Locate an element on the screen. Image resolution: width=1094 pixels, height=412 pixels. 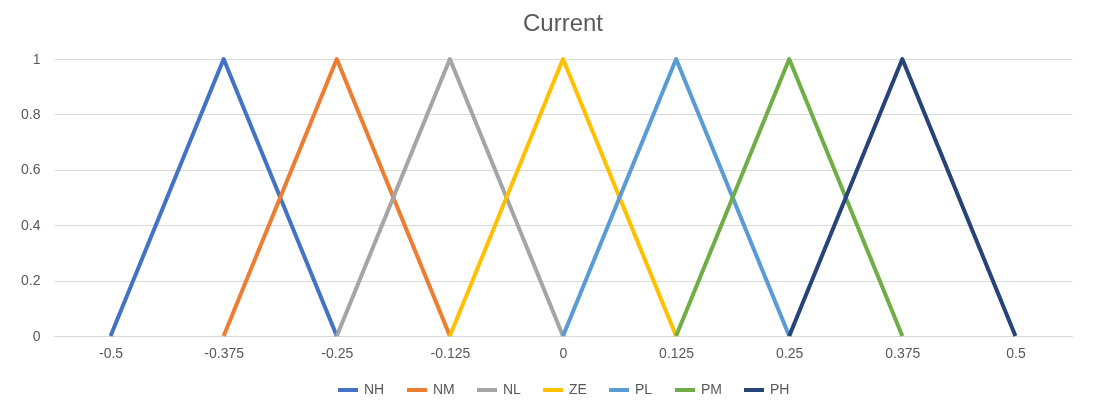
legend-label: PL is located at coordinates (644, 389).